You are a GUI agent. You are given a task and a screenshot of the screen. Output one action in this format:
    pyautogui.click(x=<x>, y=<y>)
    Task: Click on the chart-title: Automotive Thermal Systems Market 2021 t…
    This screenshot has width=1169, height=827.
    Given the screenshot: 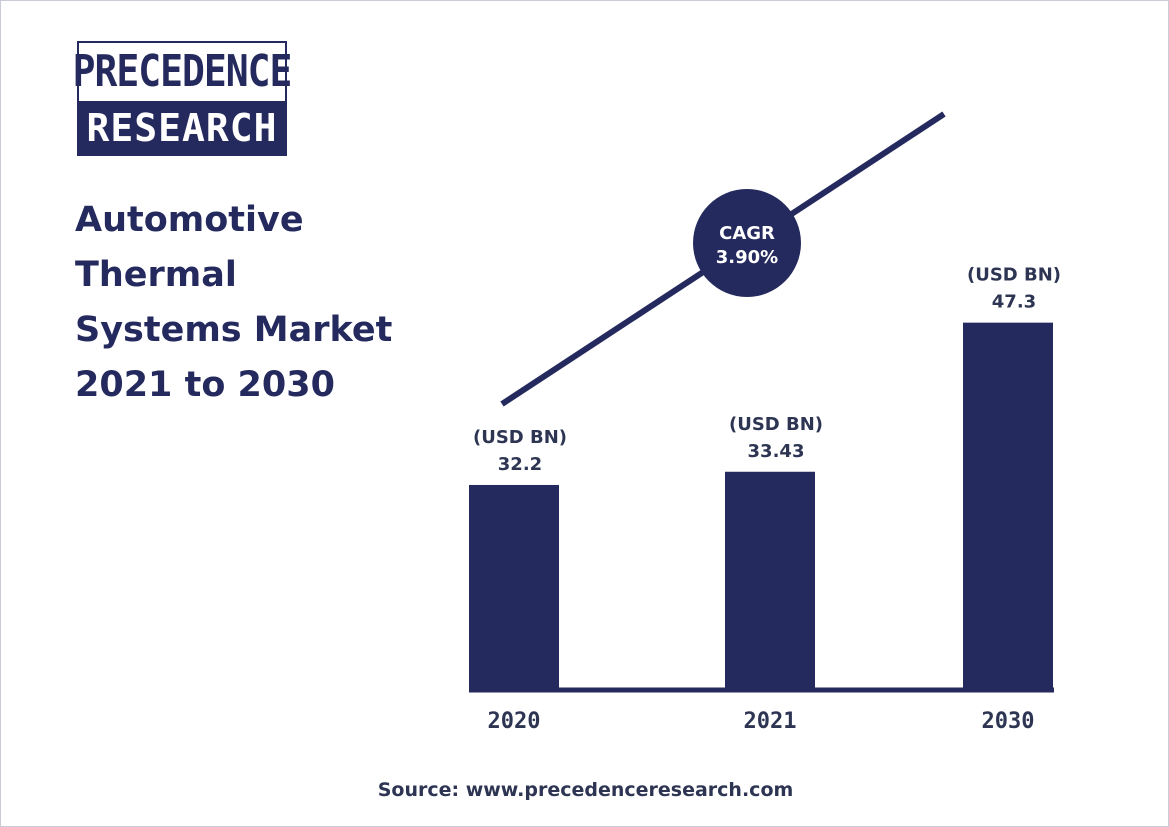 What is the action you would take?
    pyautogui.click(x=265, y=303)
    